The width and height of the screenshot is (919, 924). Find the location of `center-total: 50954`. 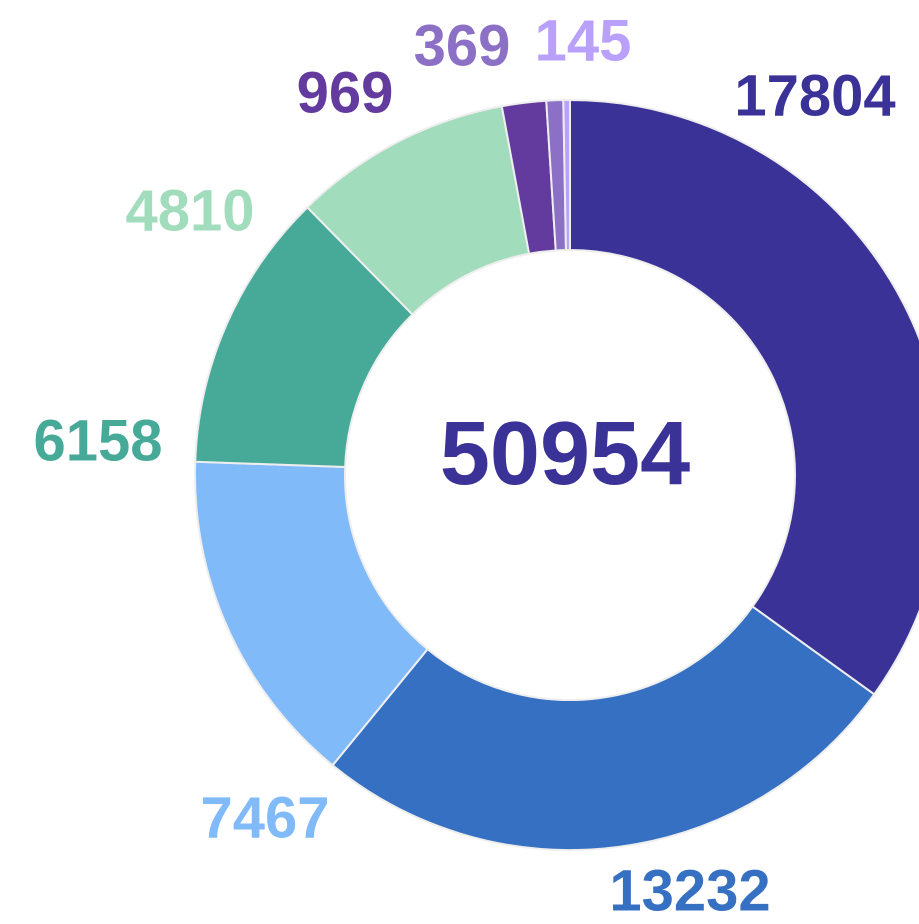

center-total: 50954 is located at coordinates (565, 454).